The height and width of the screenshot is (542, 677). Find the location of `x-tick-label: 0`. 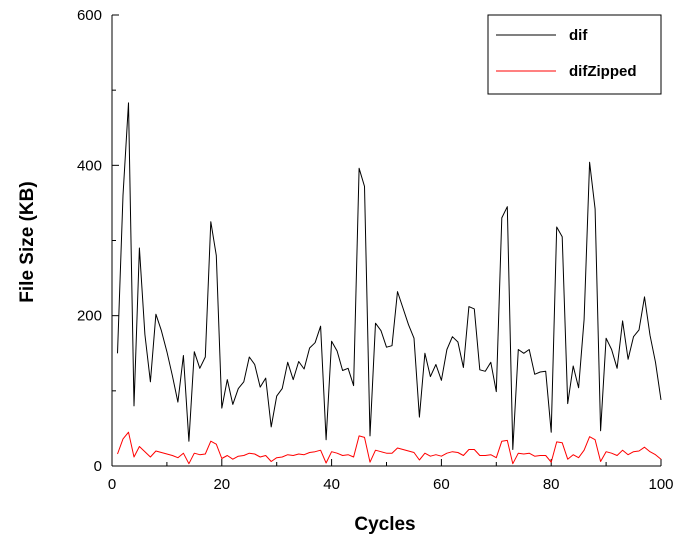

x-tick-label: 0 is located at coordinates (112, 484).